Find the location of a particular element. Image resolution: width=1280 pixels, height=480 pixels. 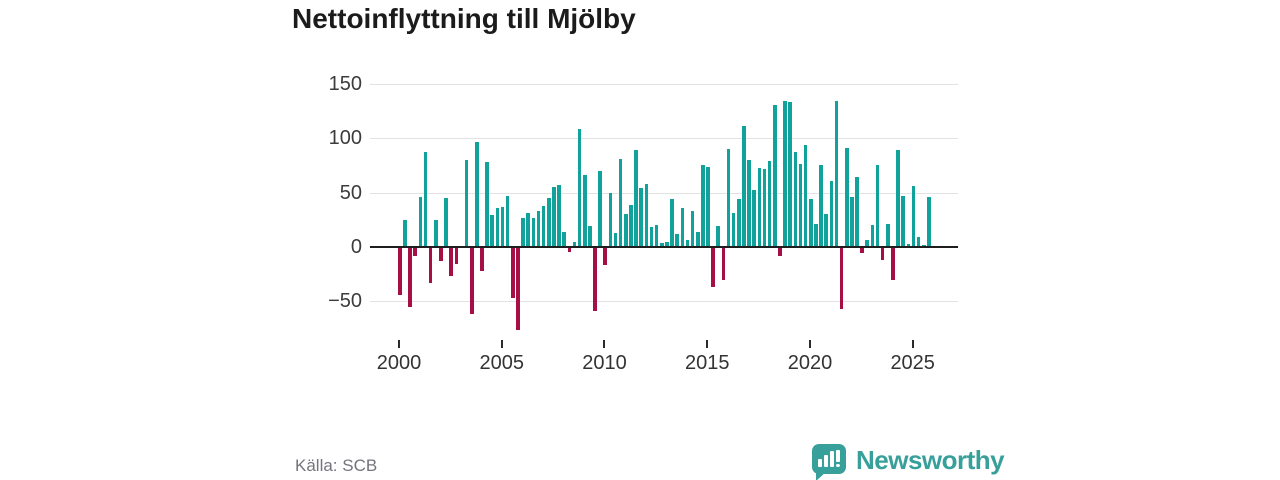

source-label: Källa: SCB is located at coordinates (336, 465).